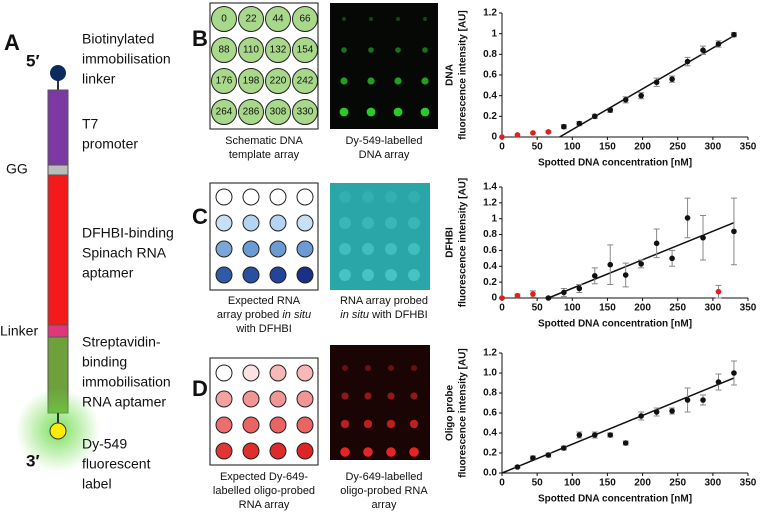 The image size is (766, 525). I want to click on y-tick-label: 0.0, so click(490, 473).